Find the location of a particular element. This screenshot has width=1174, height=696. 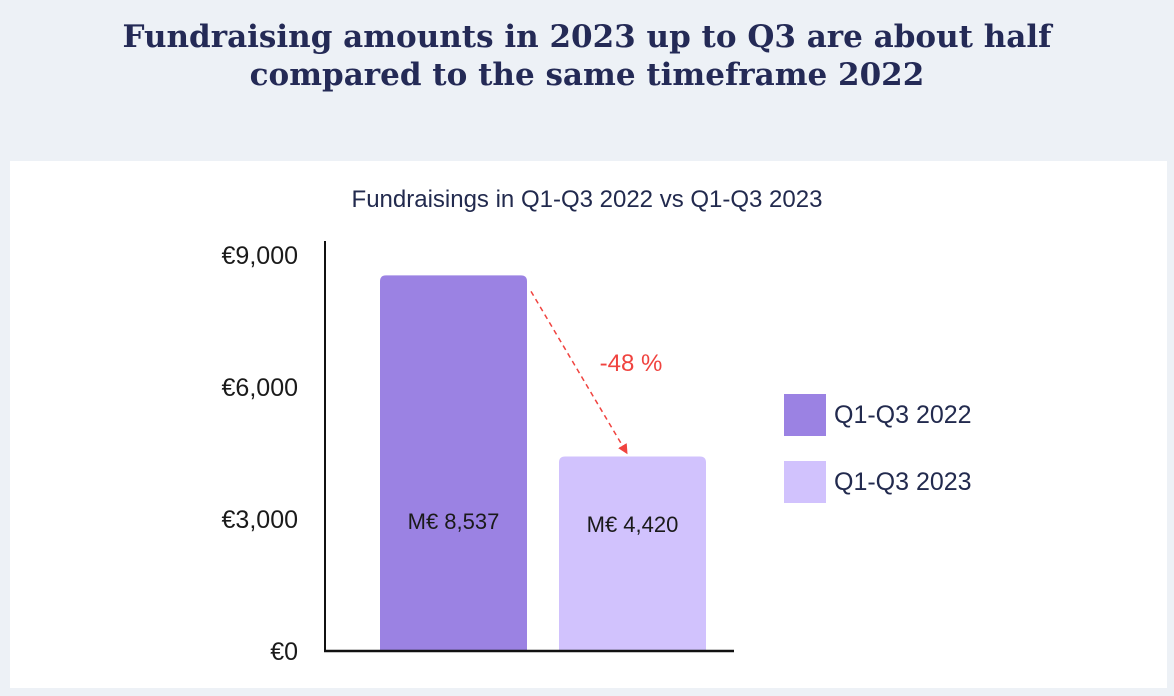

legend-label-2023: Q1-Q3 2023 is located at coordinates (903, 481).